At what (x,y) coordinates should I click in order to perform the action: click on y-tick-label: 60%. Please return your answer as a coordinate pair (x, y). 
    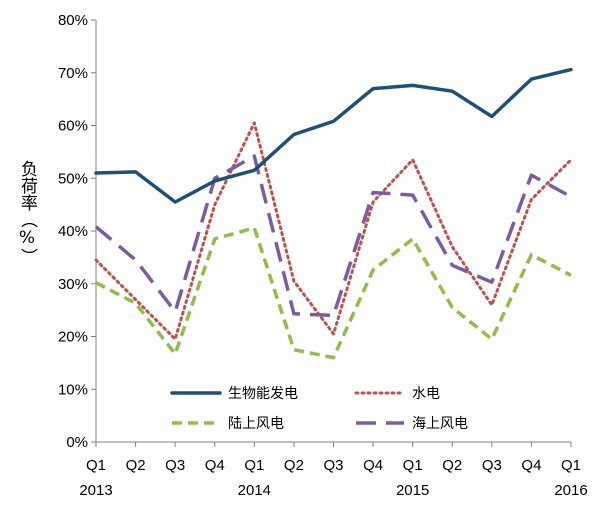
    Looking at the image, I should click on (73, 126).